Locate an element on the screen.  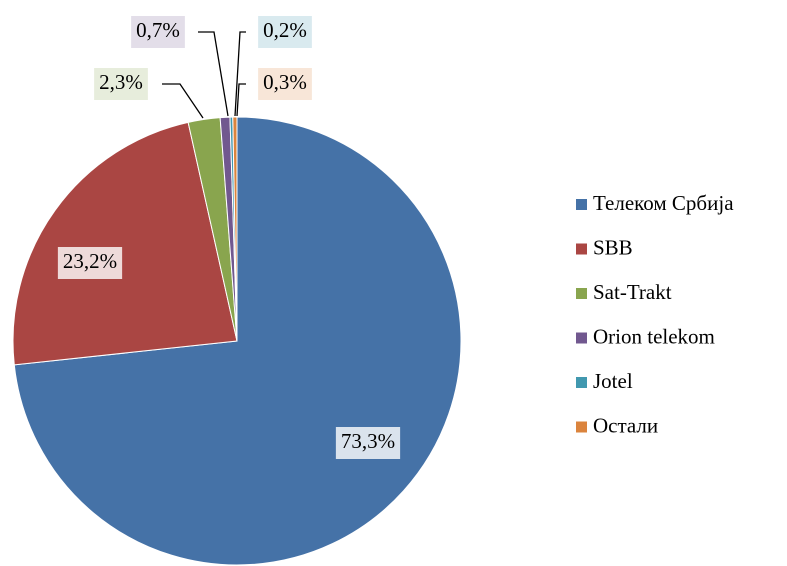
legend-label: Телеком Србија is located at coordinates (663, 203).